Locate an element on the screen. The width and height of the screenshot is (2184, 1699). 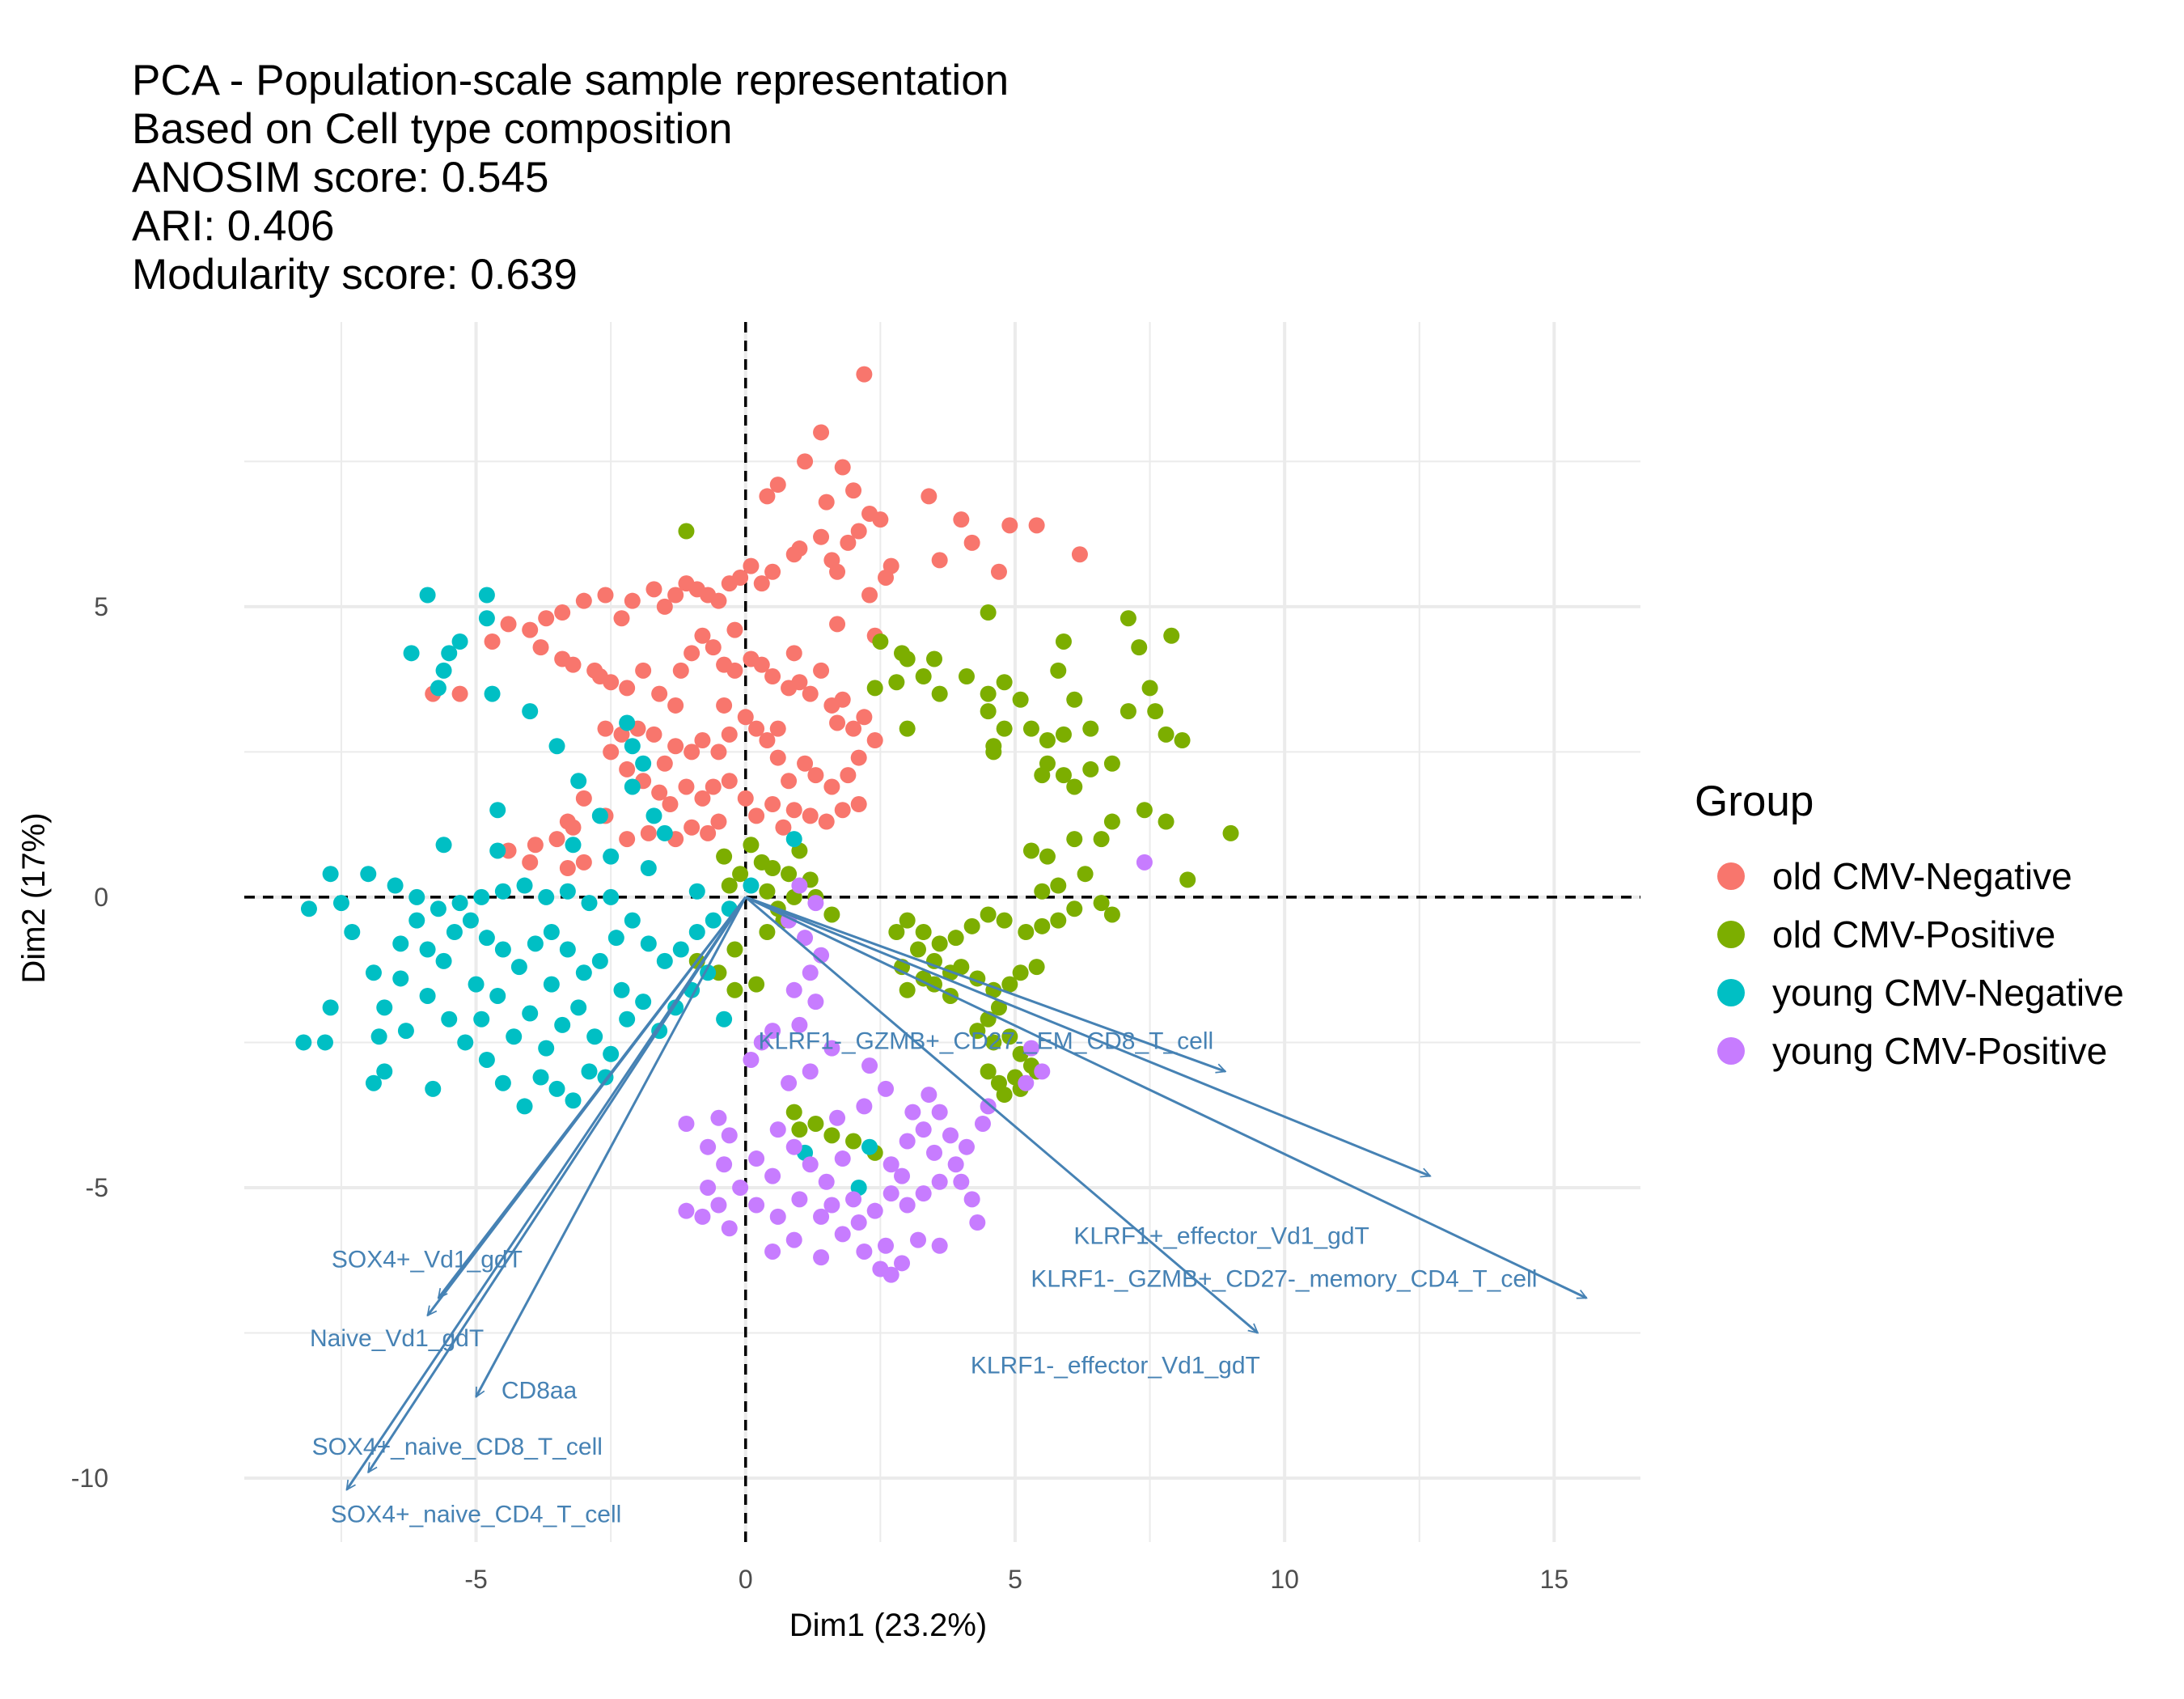
x-axis-title: Dim1 (23.2%) is located at coordinates (888, 1625).